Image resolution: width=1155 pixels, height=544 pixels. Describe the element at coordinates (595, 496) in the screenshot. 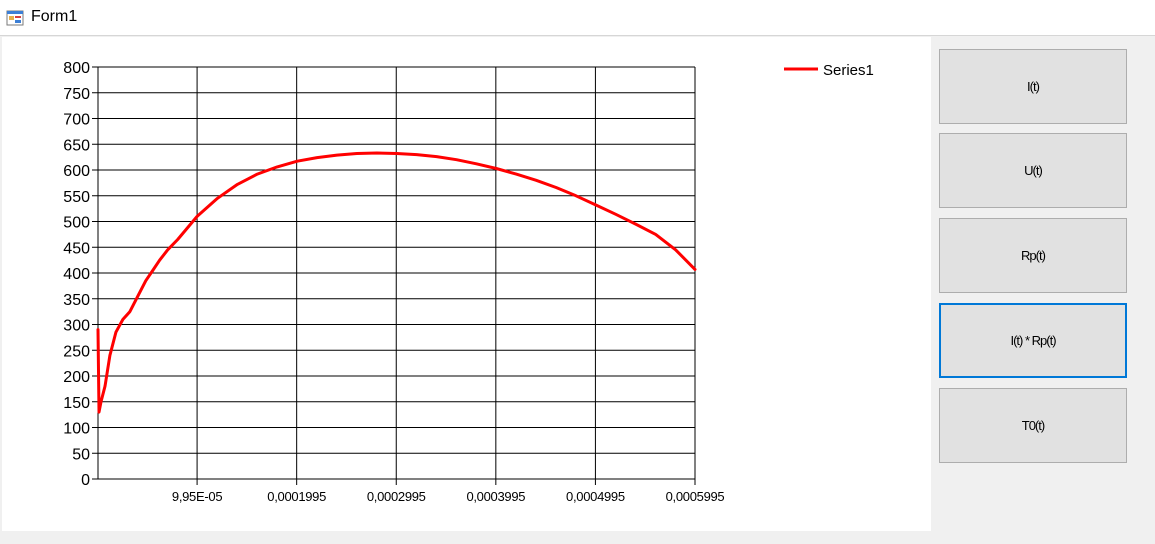

I see `x-tick-label: 0,0004995` at that location.